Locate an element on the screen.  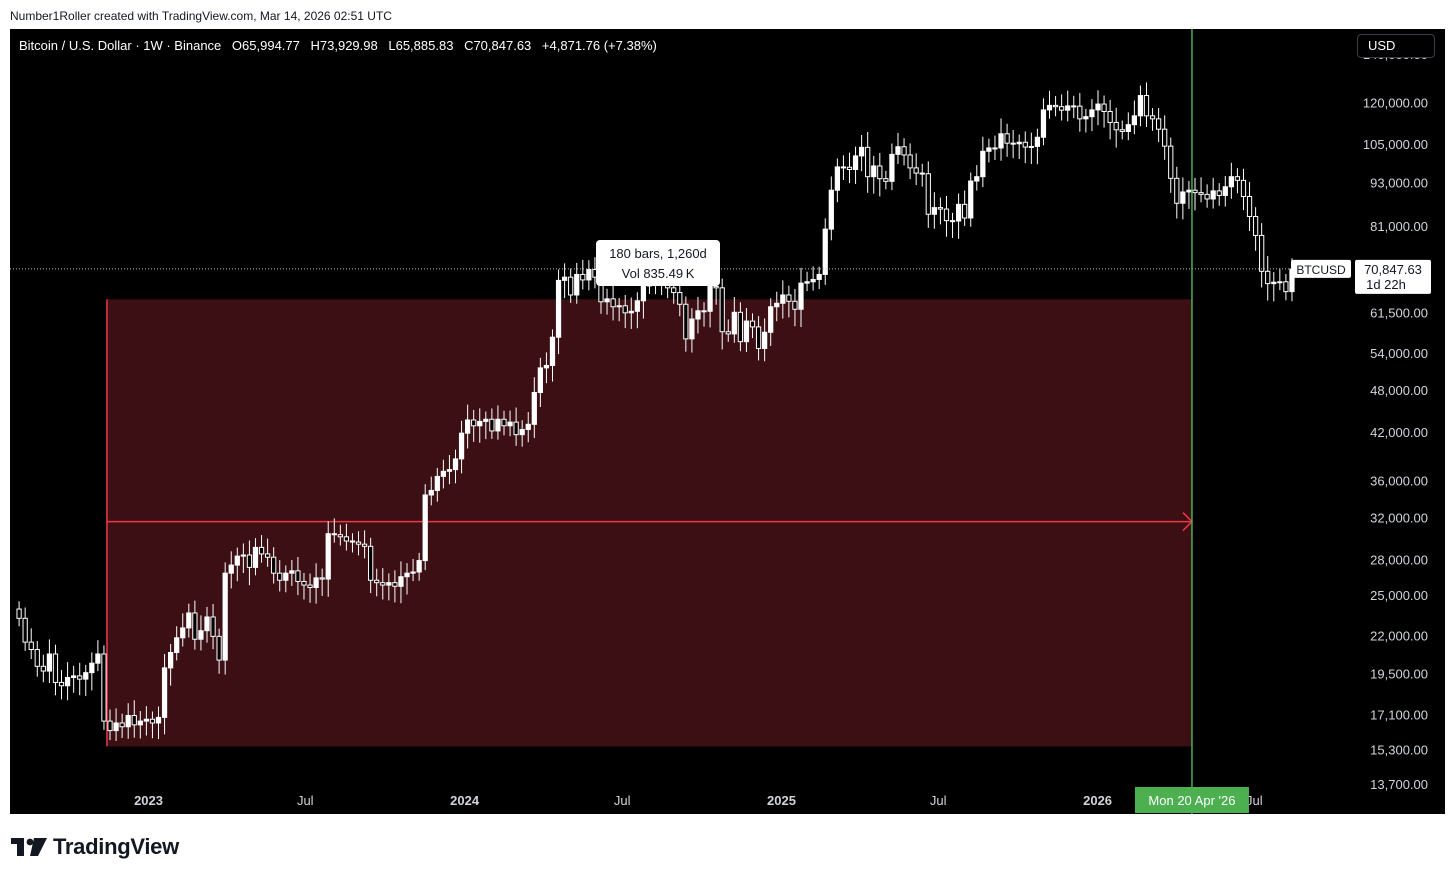
y-axis-tick-label: 48,000.00 is located at coordinates (1399, 390).